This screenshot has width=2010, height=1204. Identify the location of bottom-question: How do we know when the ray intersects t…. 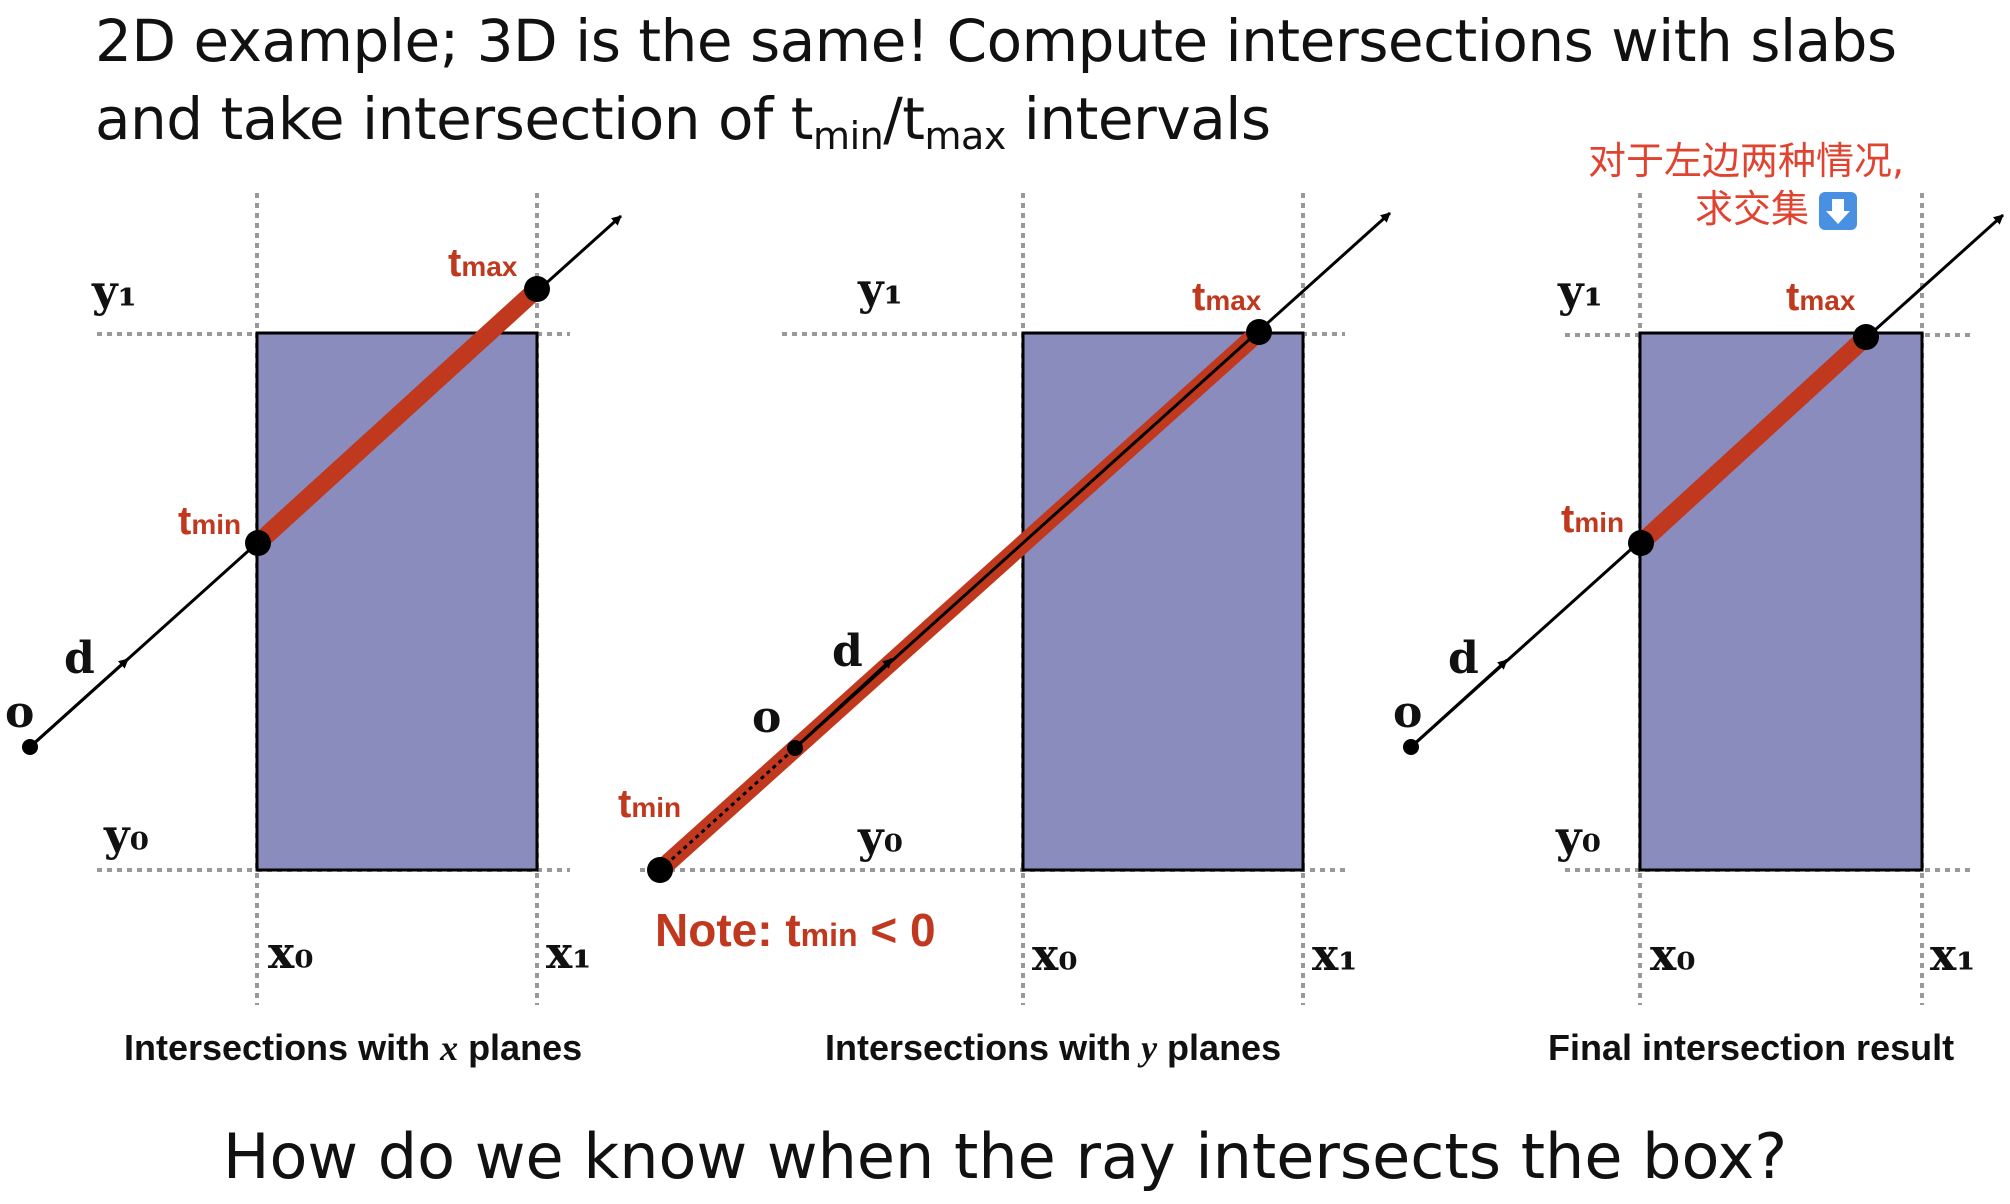
(1005, 1156).